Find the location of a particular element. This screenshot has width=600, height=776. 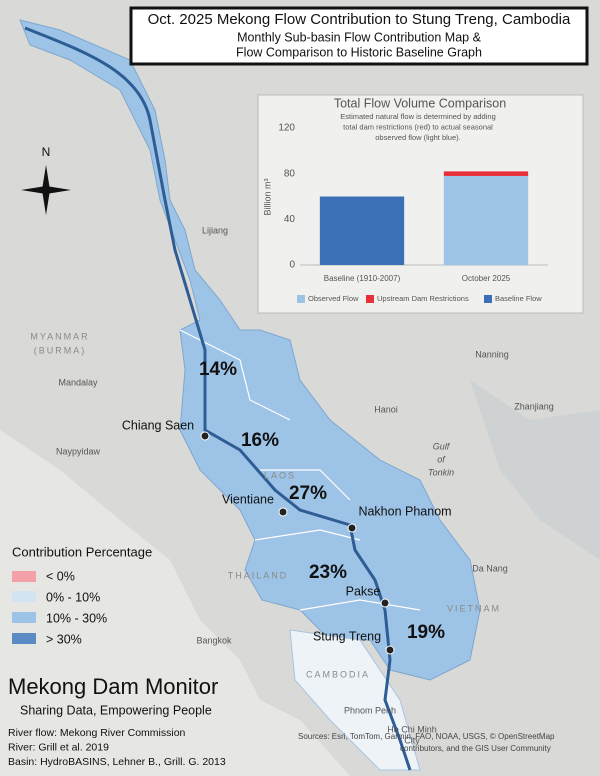

y-axis-label: Billion m³ is located at coordinates (267, 196).